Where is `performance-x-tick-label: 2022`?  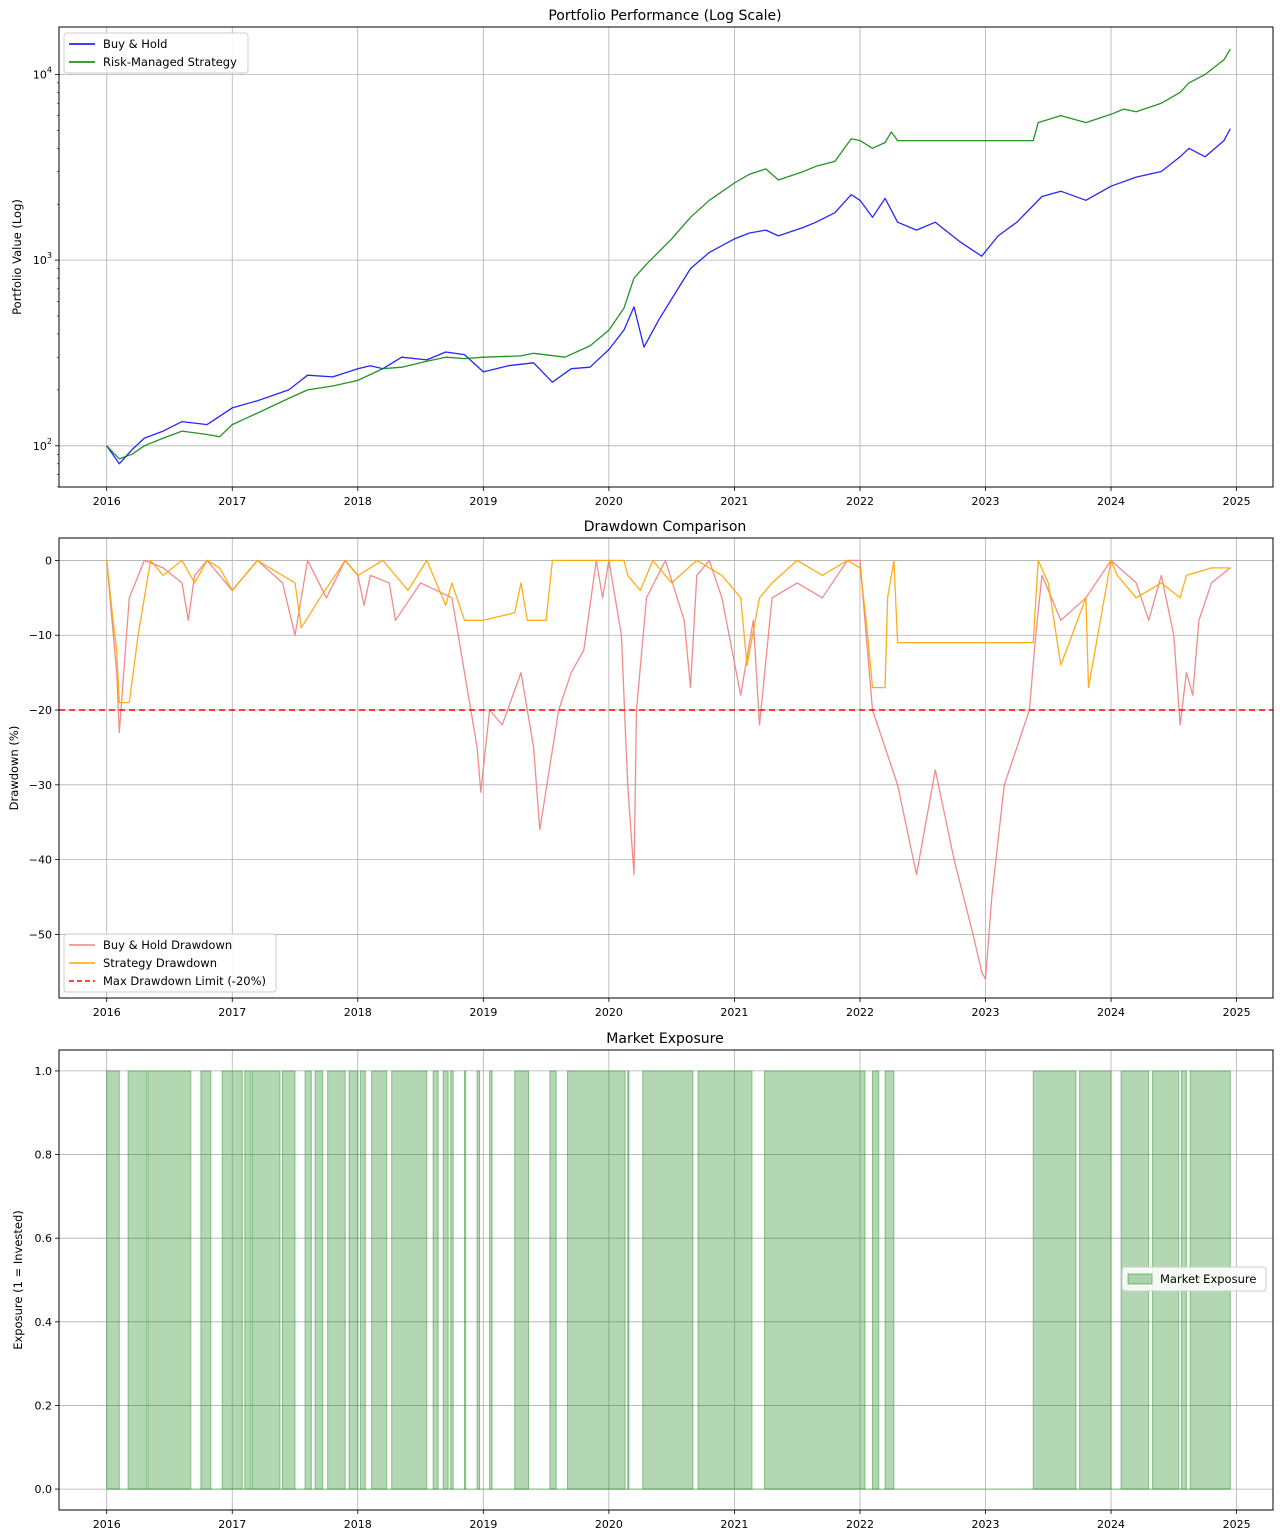 performance-x-tick-label: 2022 is located at coordinates (860, 501).